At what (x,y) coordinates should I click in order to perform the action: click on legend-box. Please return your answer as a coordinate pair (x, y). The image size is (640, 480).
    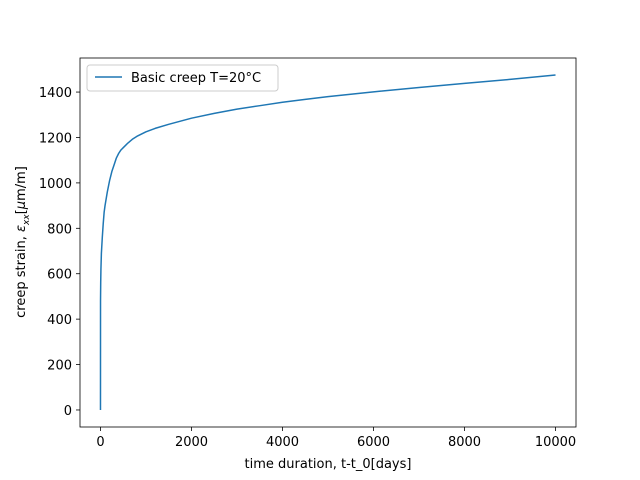
    Looking at the image, I should click on (182, 78).